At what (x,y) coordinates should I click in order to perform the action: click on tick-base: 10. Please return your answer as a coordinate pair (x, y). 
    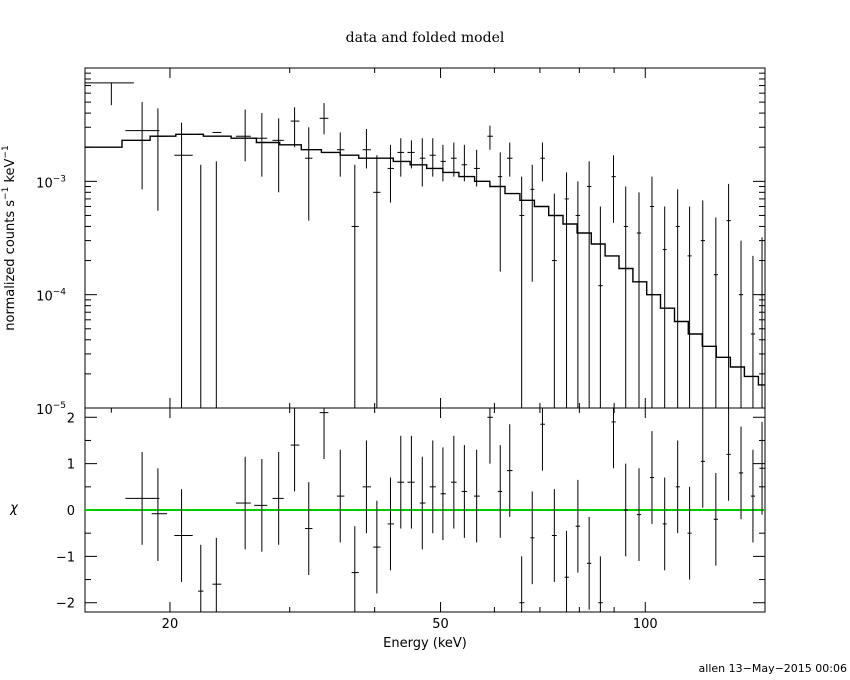
    Looking at the image, I should click on (44, 297).